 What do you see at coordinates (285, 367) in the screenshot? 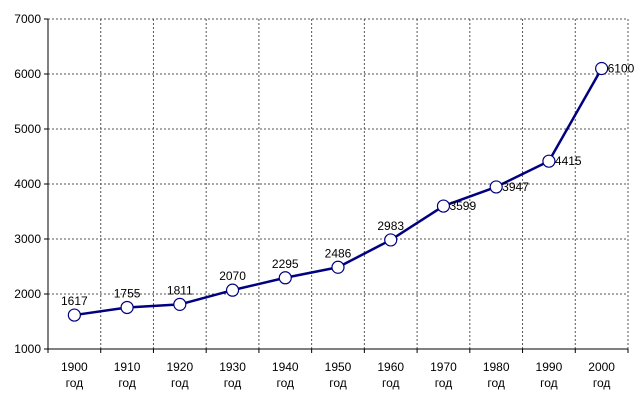
I see `x-tick-label-year: 1940` at bounding box center [285, 367].